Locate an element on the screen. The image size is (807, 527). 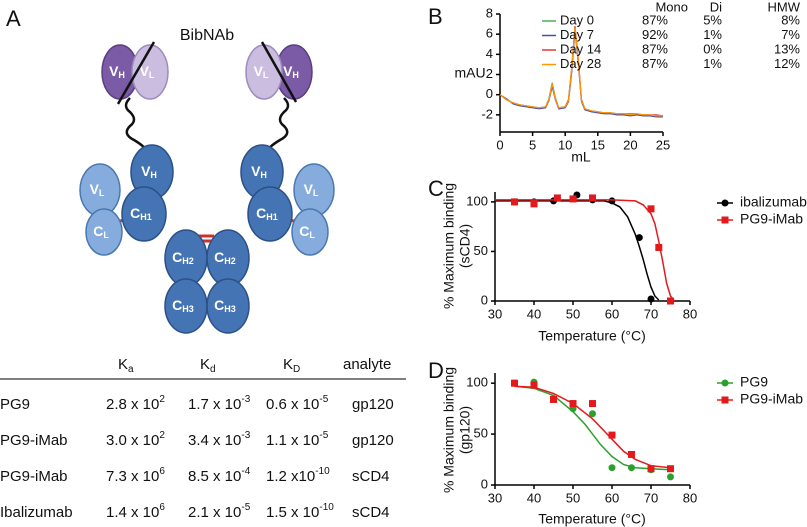
legend-column-header: Di is located at coordinates (716, 7).